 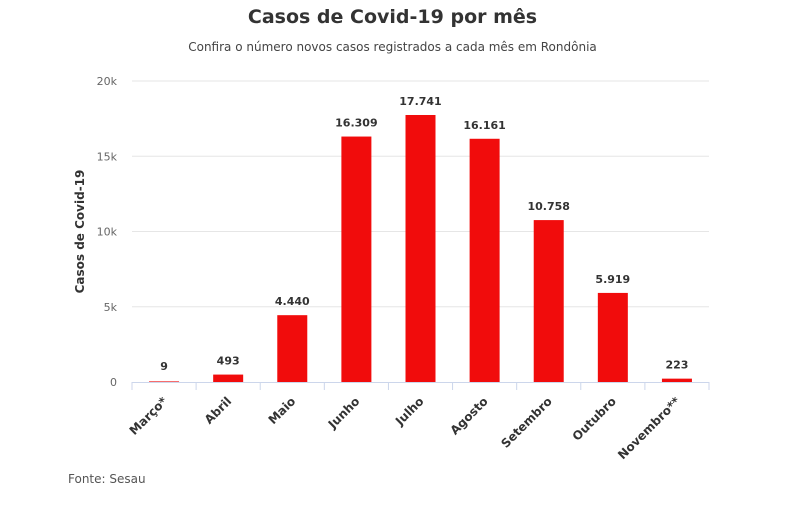 What do you see at coordinates (526, 422) in the screenshot?
I see `x-tick-label: Setembro` at bounding box center [526, 422].